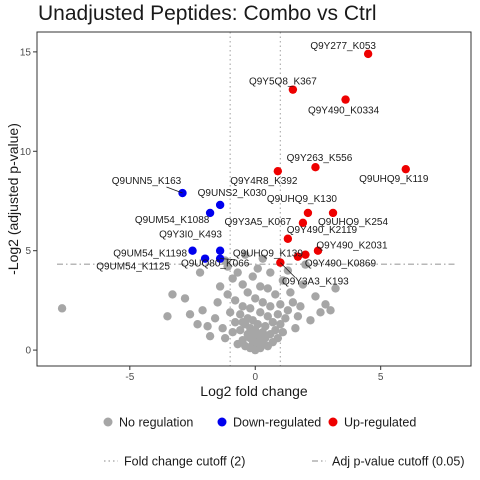  I want to click on legend-label-down: Down-regulated, so click(277, 423).